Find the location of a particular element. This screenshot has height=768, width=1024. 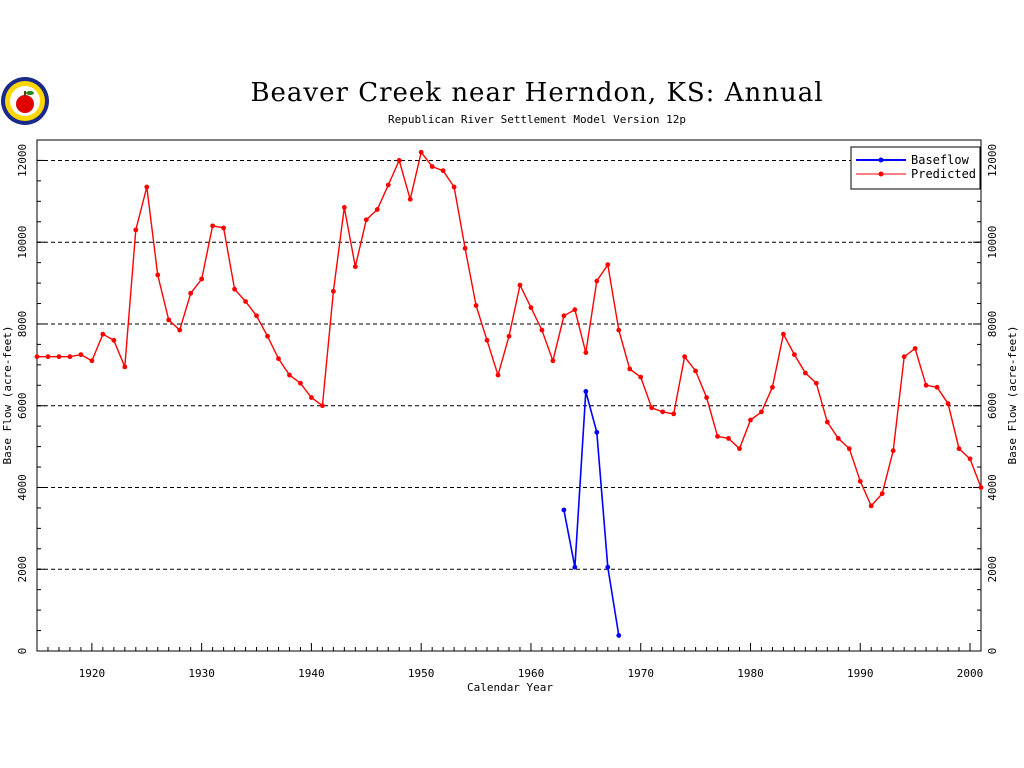

x-tick-label: 1980 is located at coordinates (750, 673).